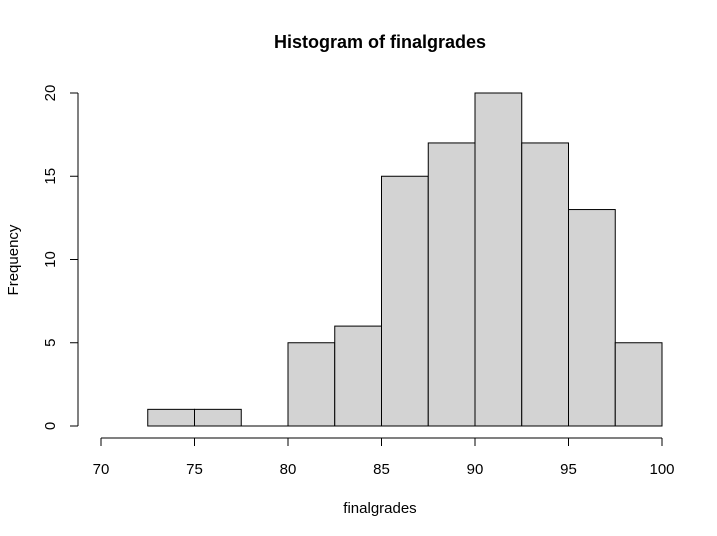 This screenshot has width=717, height=536. Describe the element at coordinates (50, 259) in the screenshot. I see `y-tick-label: 10` at that location.